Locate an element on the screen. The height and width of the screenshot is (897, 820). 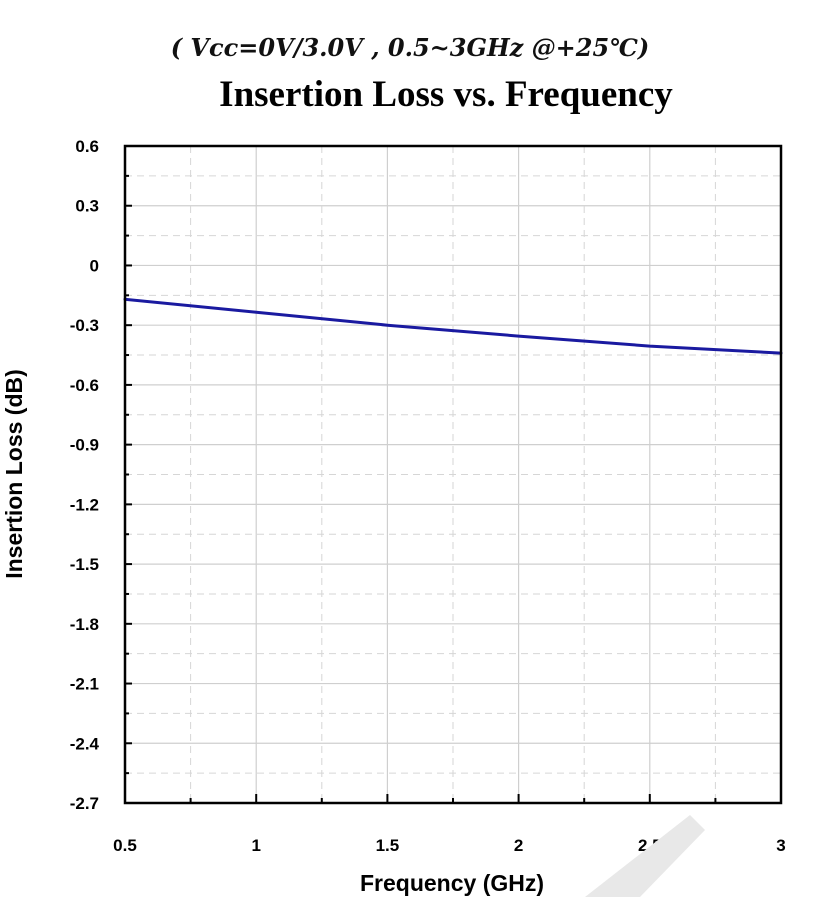
y-tick-label: -0.3 is located at coordinates (84, 325).